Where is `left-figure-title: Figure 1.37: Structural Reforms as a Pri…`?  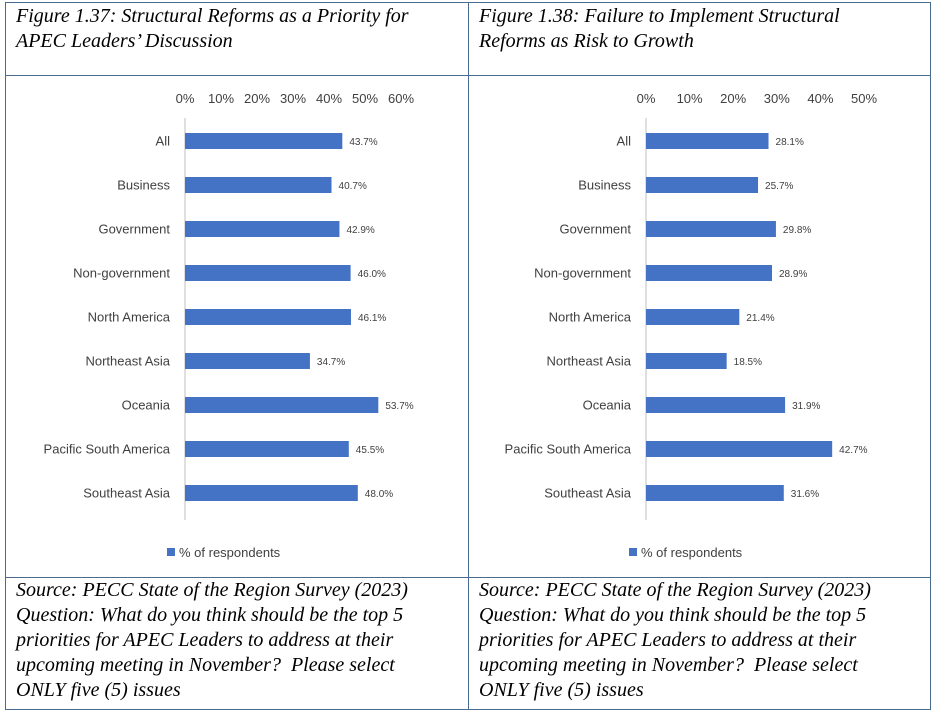 left-figure-title: Figure 1.37: Structural Reforms as a Pri… is located at coordinates (212, 28).